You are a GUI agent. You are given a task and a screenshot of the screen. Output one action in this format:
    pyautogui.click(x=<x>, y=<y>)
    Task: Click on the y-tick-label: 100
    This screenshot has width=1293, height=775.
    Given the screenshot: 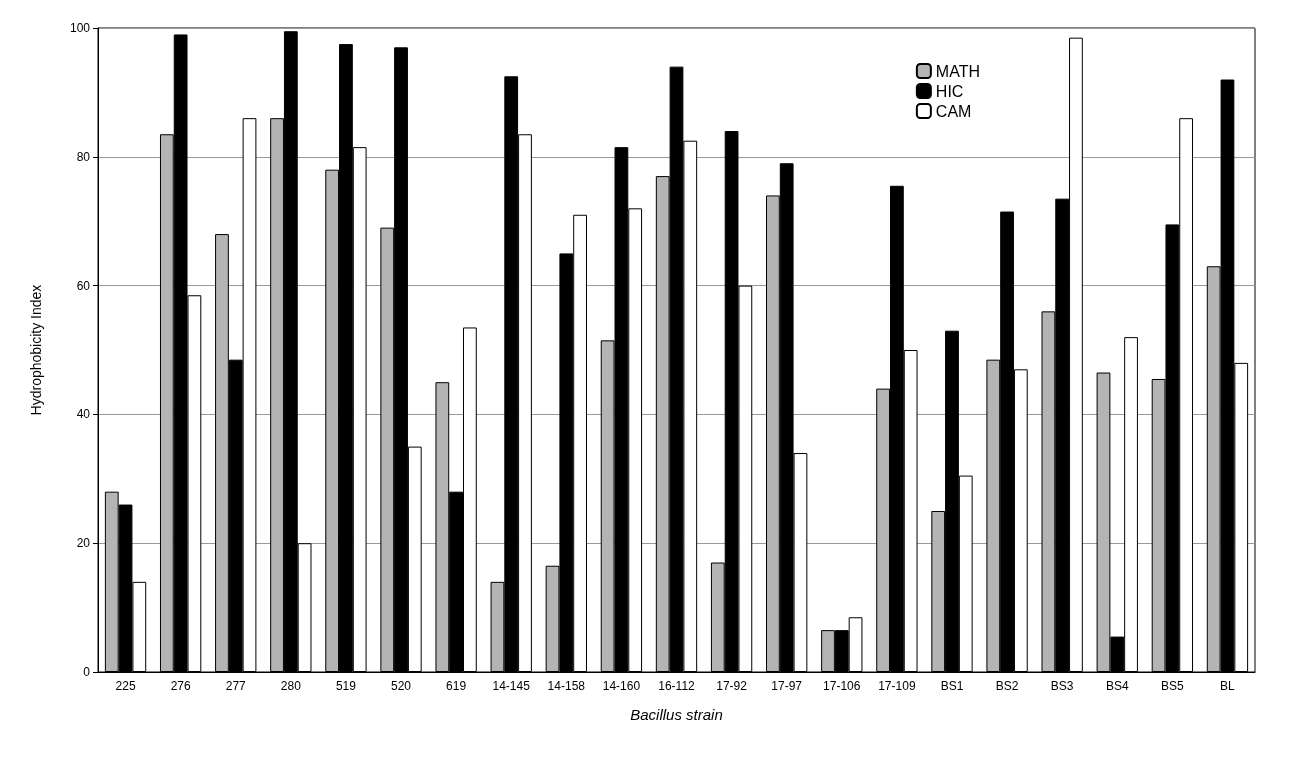 What is the action you would take?
    pyautogui.click(x=80, y=28)
    